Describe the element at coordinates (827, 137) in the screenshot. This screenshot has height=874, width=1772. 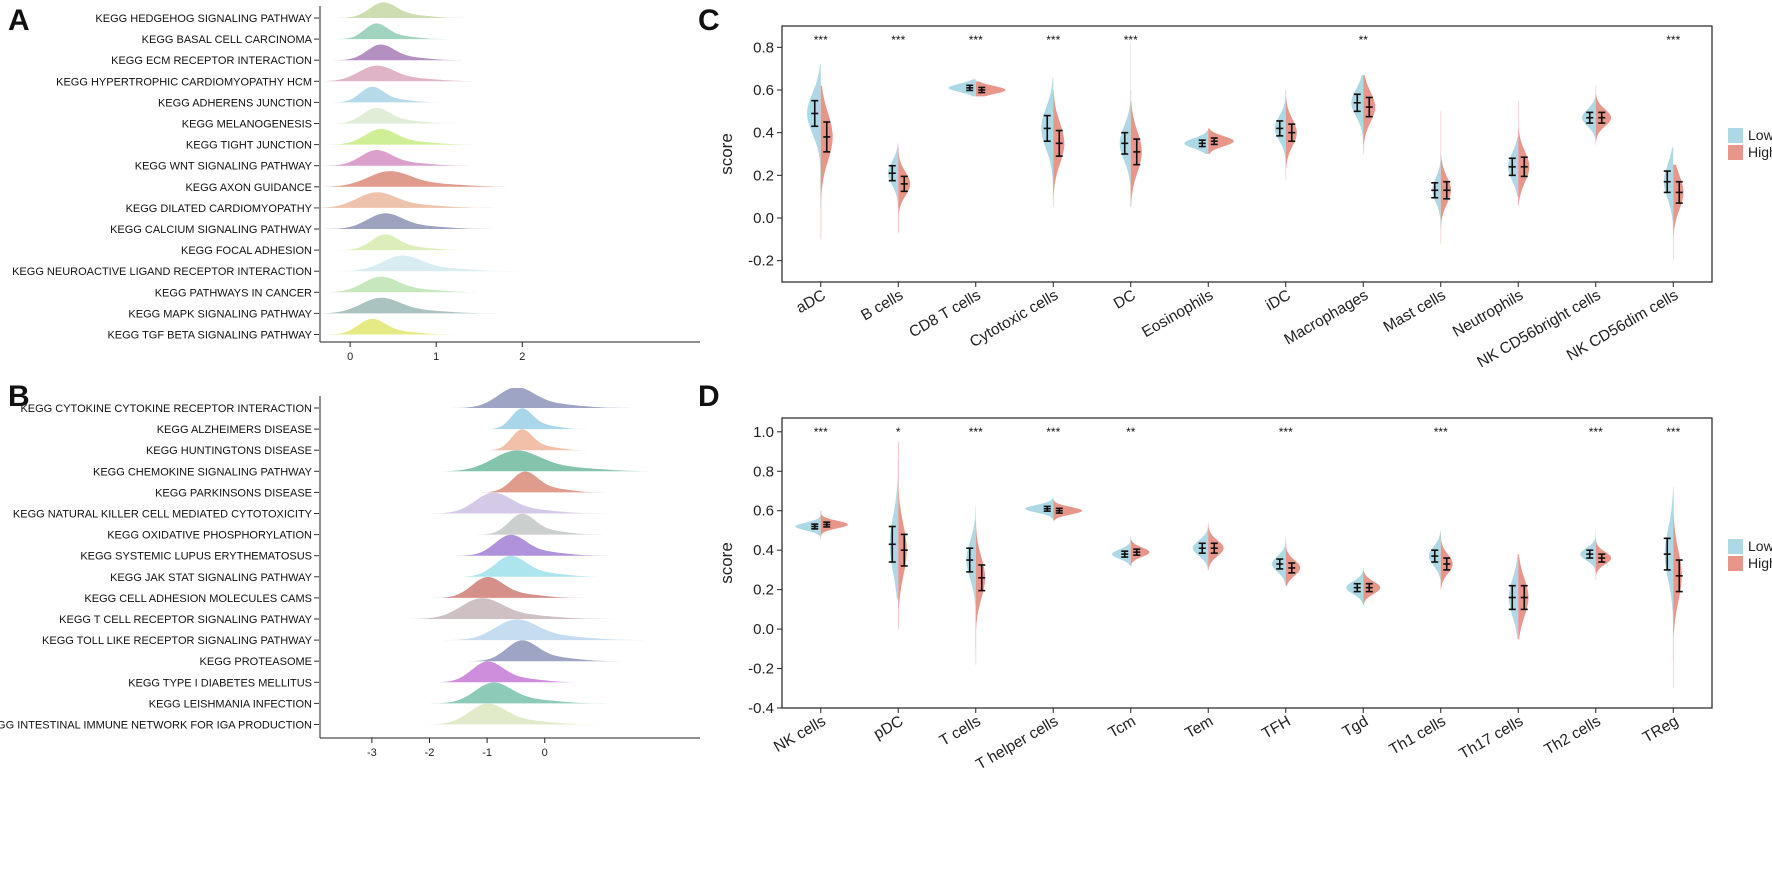
I see `errorbar-high-adc` at that location.